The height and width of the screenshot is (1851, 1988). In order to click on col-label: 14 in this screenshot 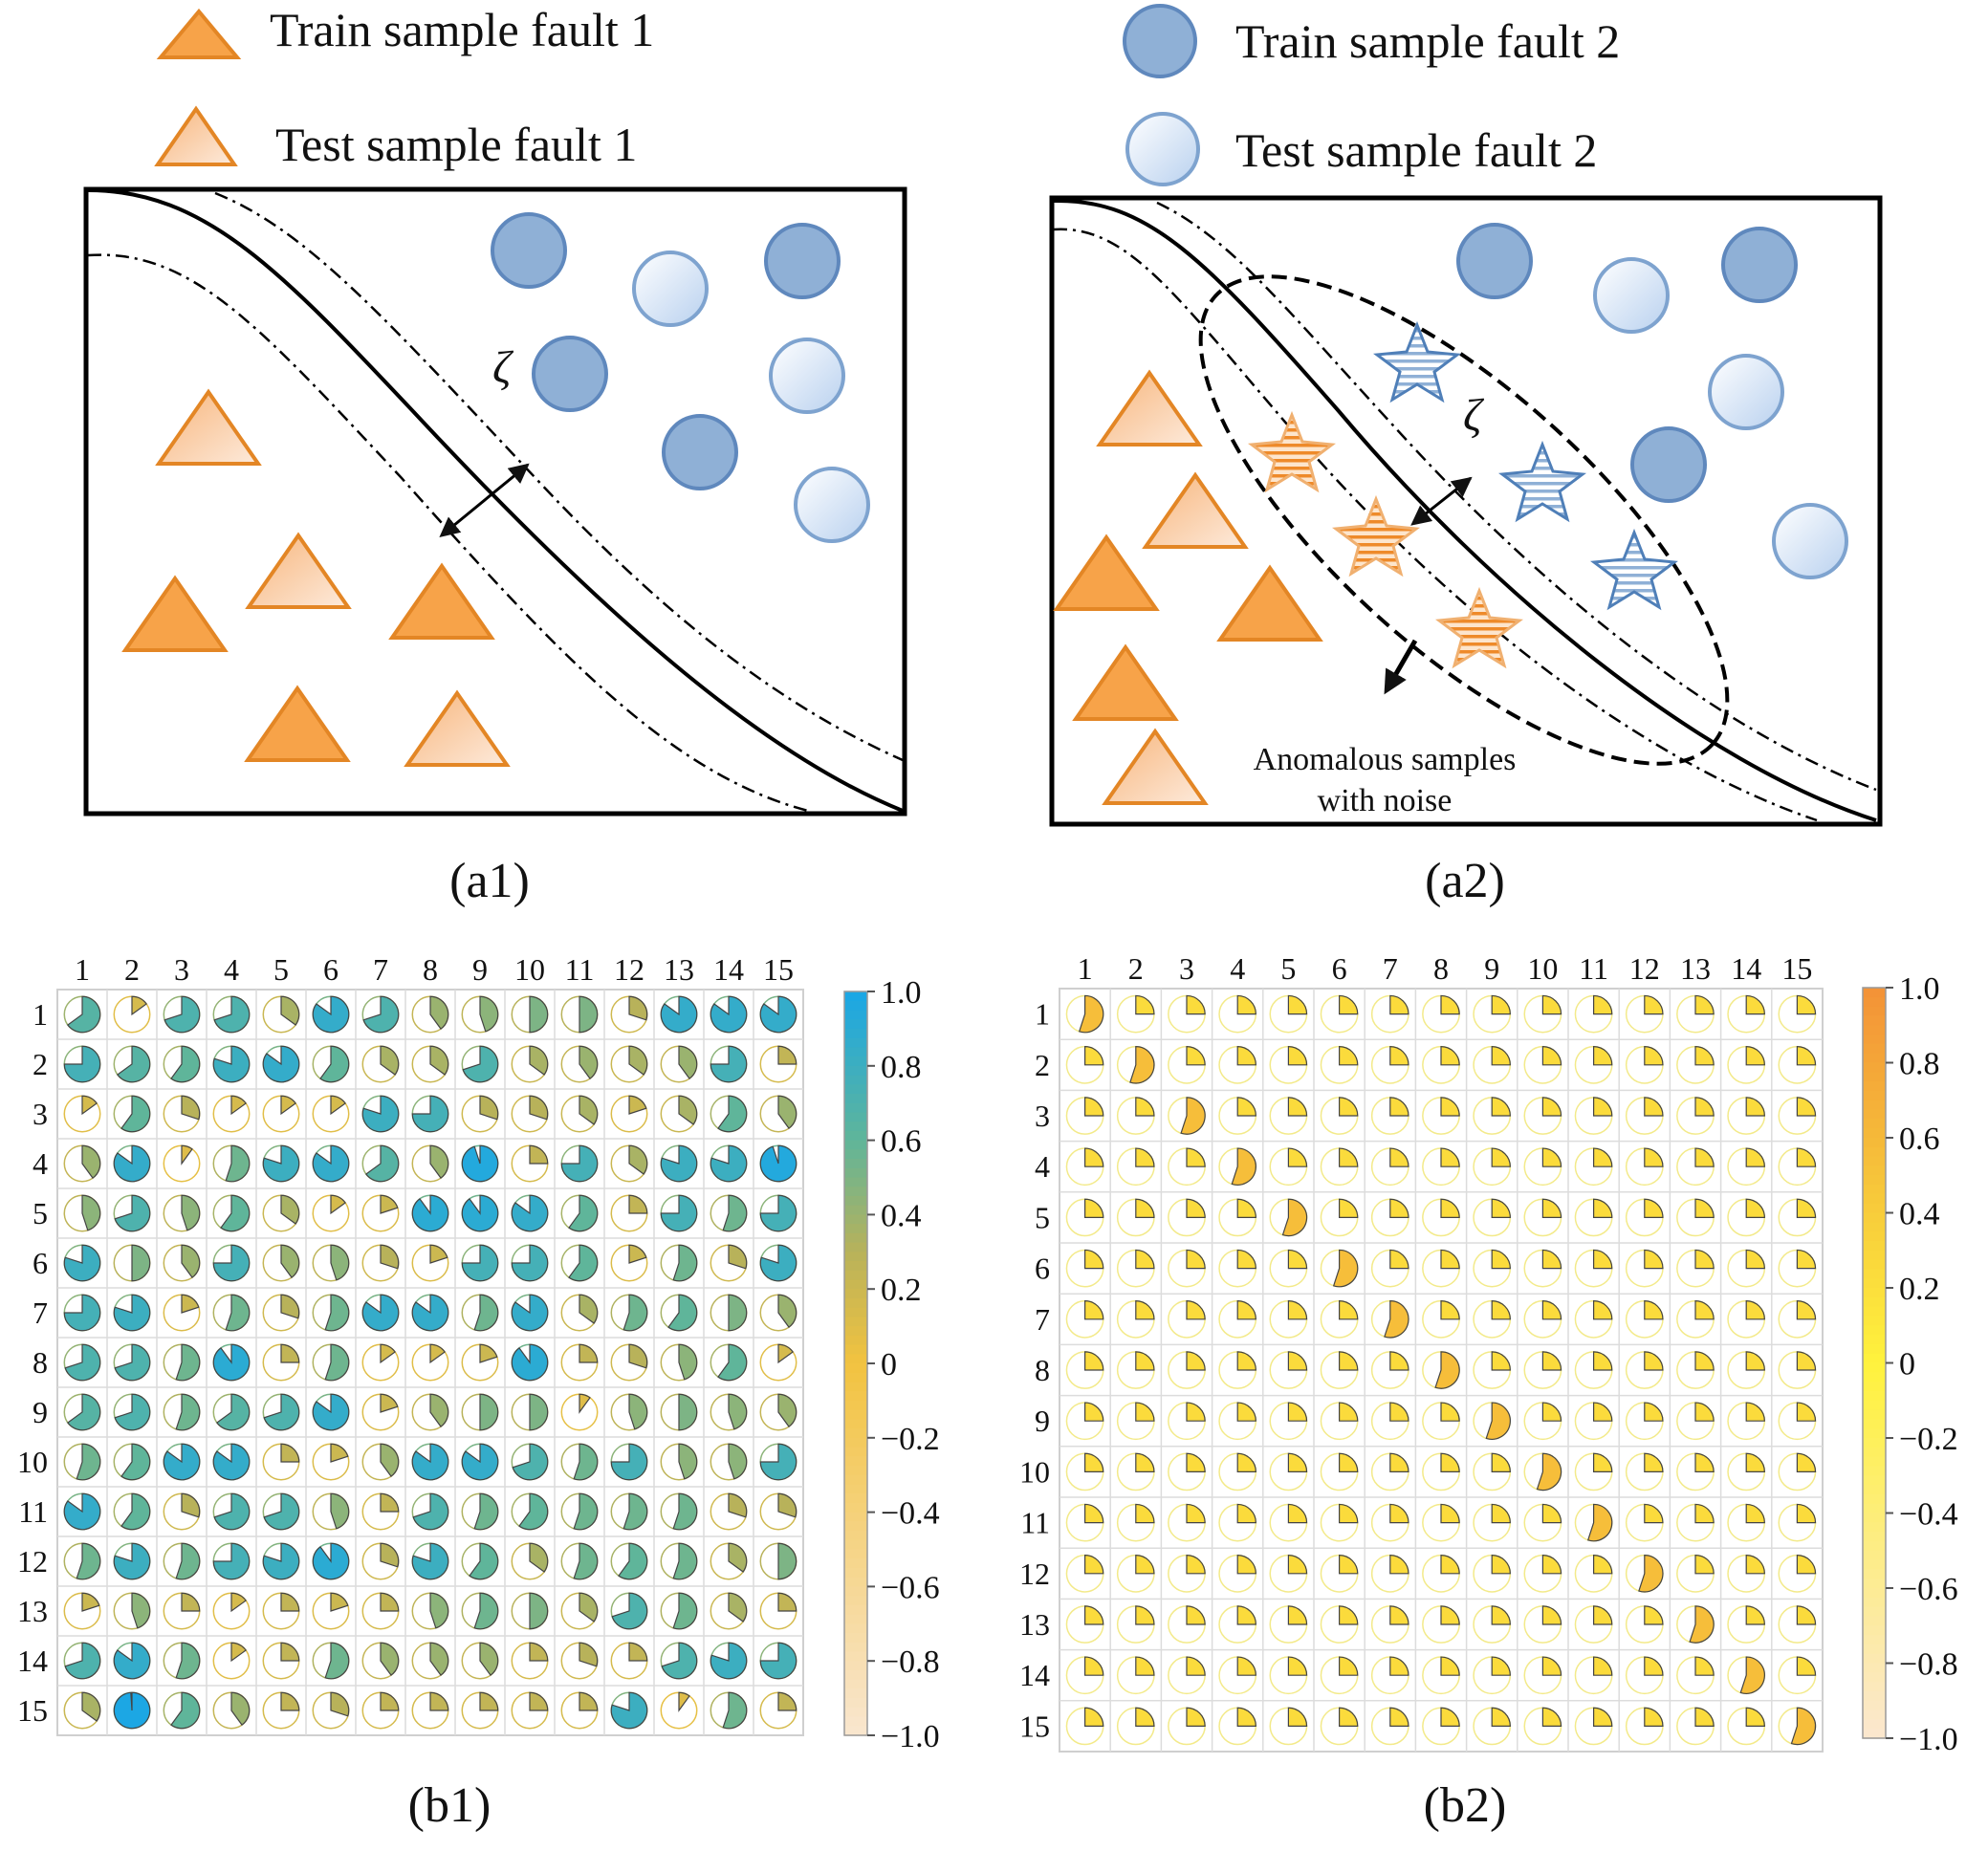, I will do `click(1746, 968)`.